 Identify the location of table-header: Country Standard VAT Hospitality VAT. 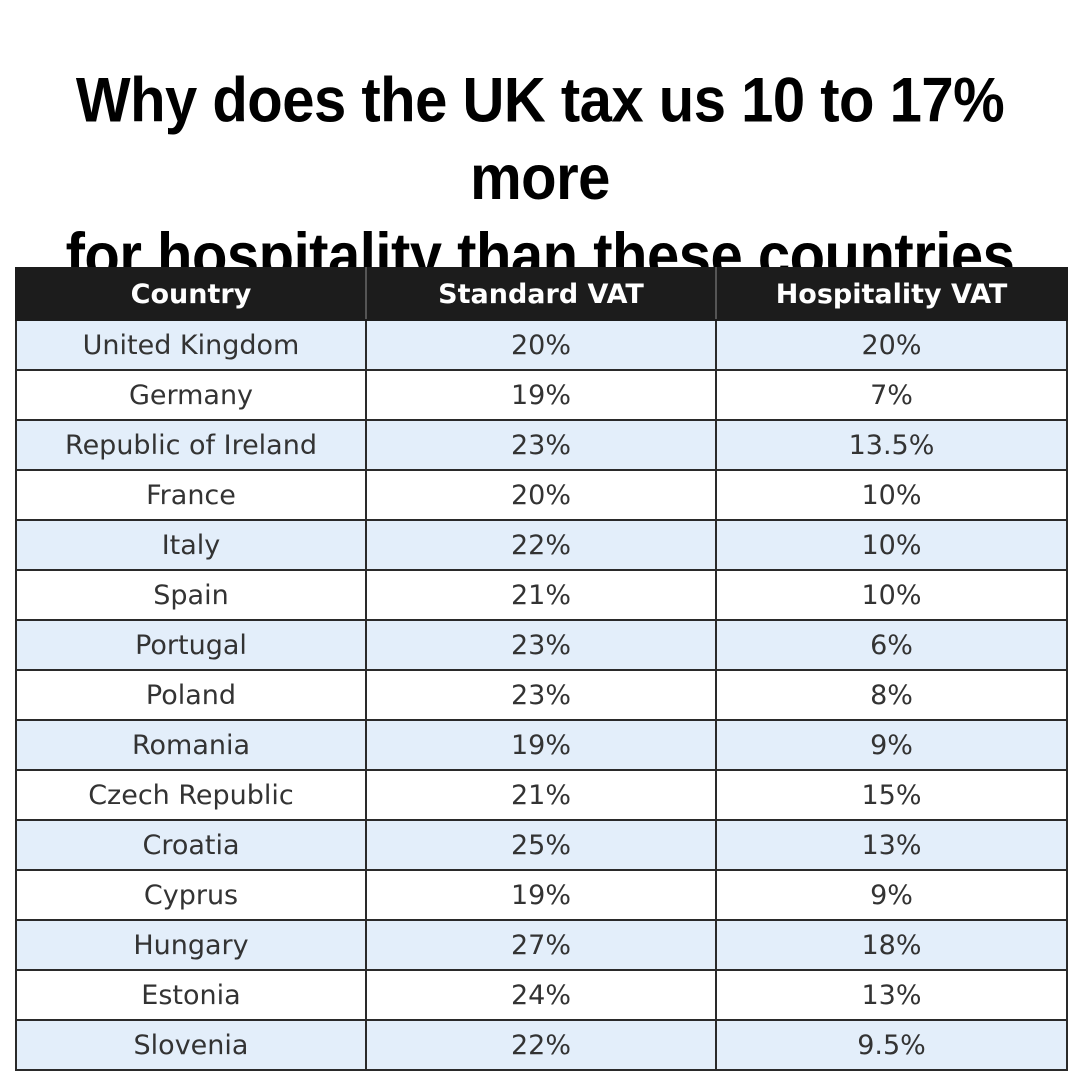
(541, 294).